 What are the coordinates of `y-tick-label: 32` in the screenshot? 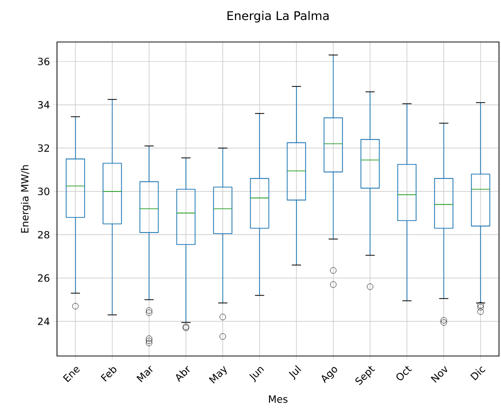 It's located at (43, 148).